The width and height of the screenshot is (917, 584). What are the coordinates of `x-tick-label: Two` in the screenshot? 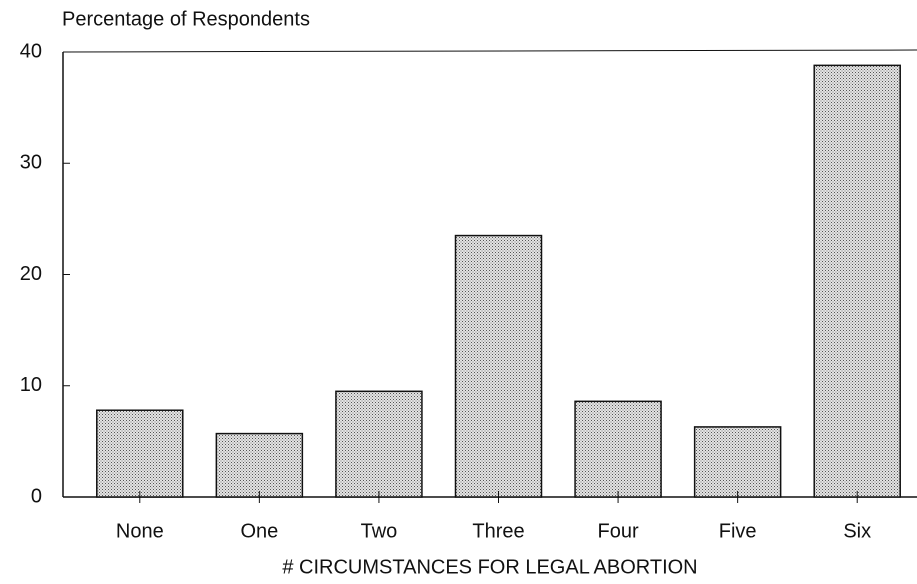 It's located at (379, 531).